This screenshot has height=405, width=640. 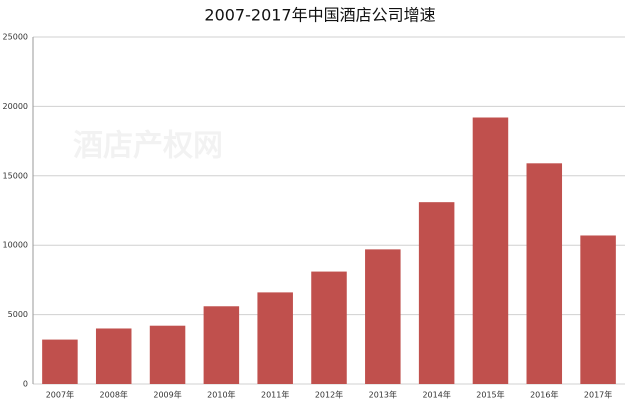 I want to click on x-tick-label: 2017年, so click(x=598, y=395).